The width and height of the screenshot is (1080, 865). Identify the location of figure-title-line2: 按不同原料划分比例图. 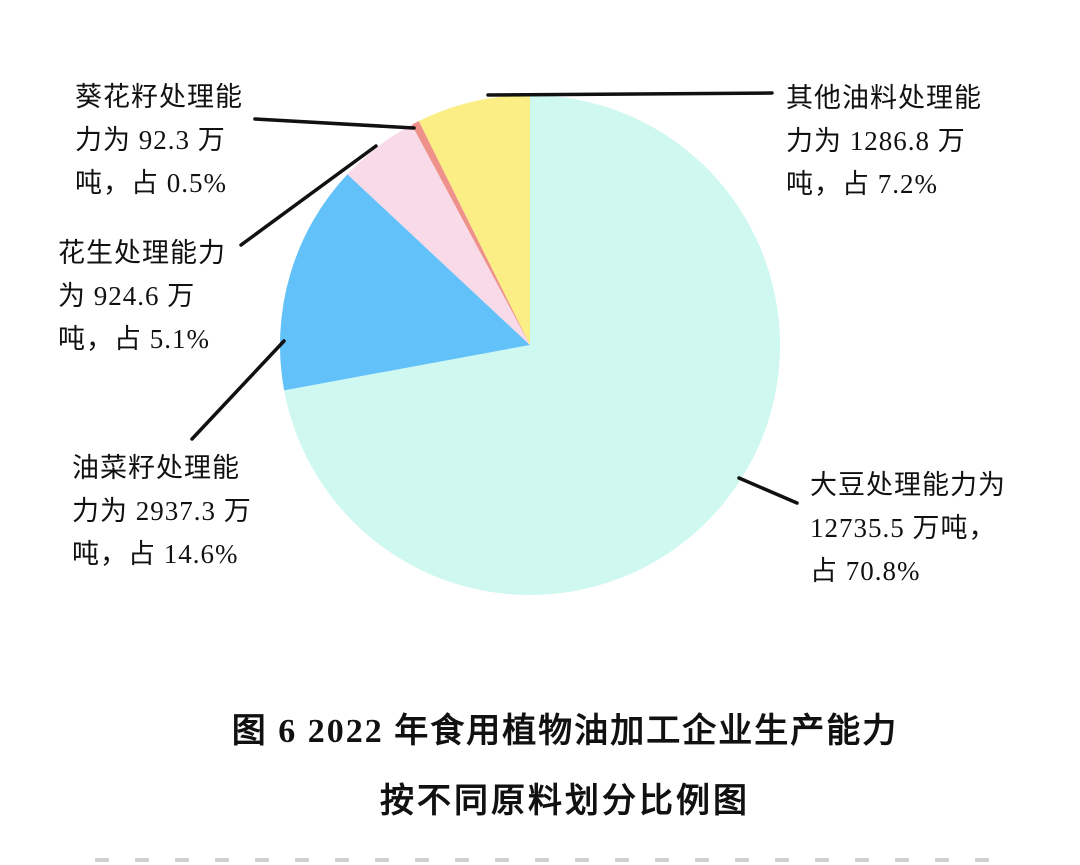
(565, 801).